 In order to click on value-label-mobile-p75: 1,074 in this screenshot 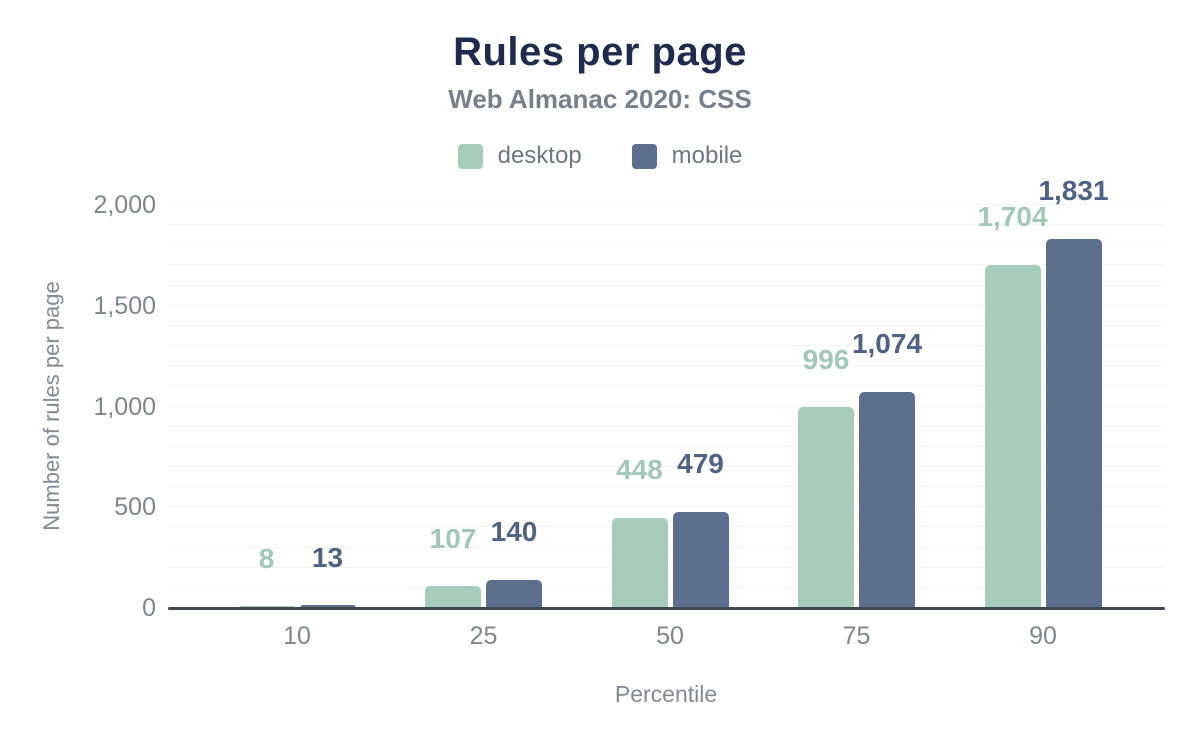, I will do `click(887, 343)`.